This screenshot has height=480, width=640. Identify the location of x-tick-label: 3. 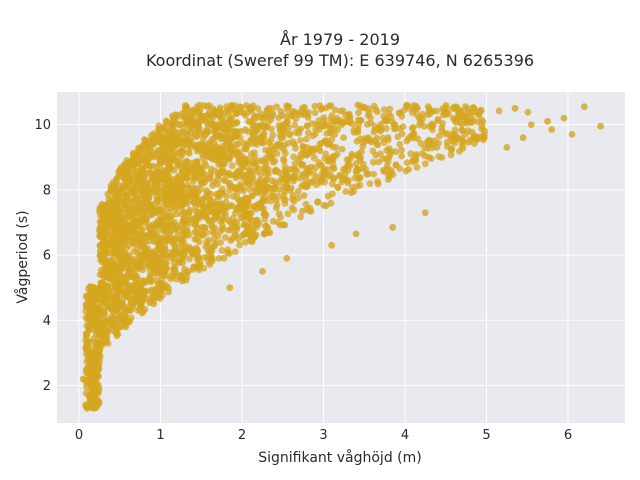
(323, 435).